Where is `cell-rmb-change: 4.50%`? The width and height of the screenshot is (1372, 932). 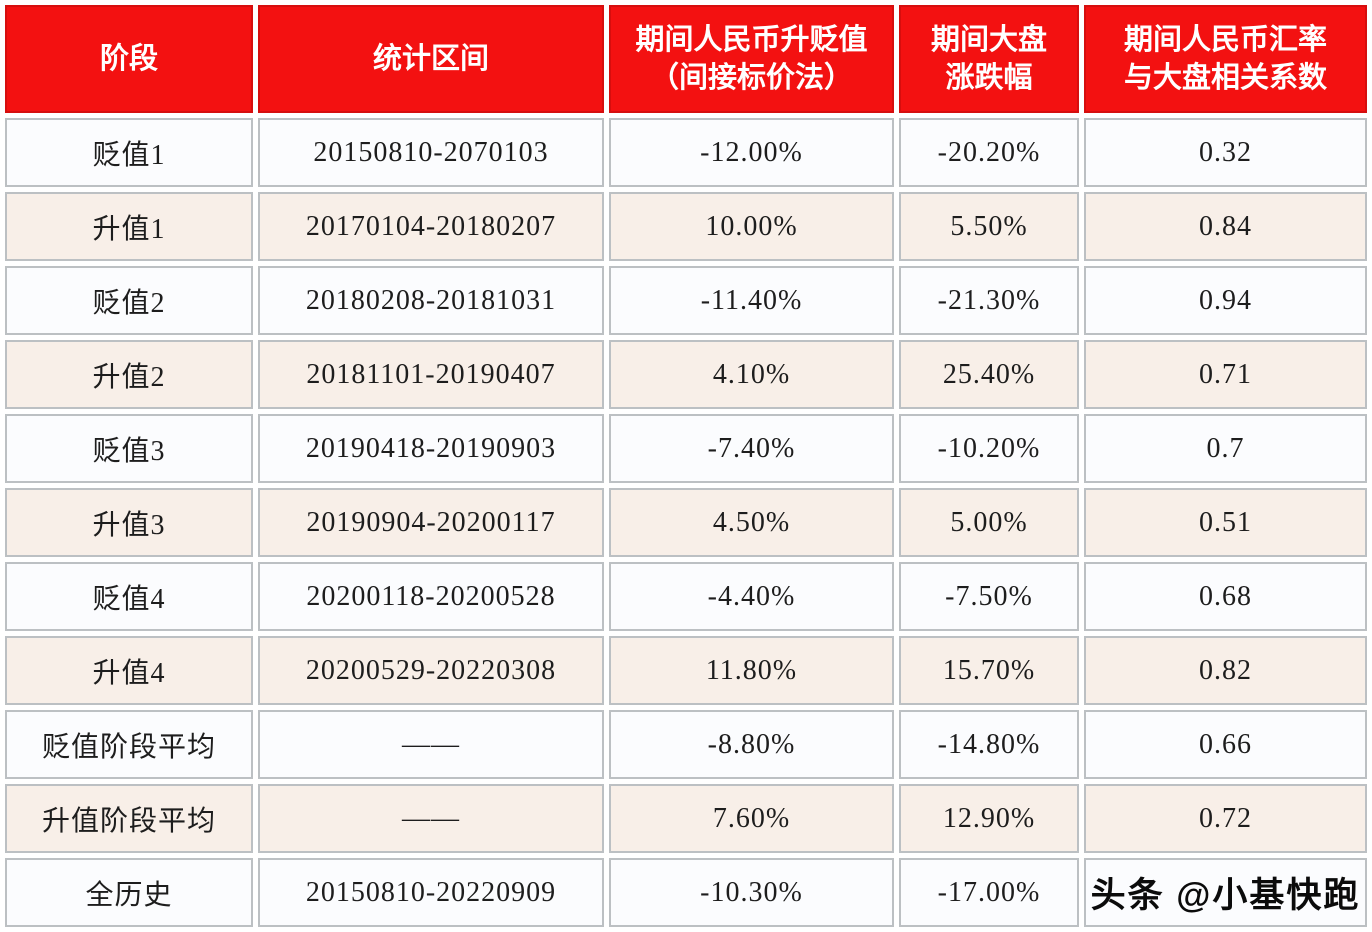
cell-rmb-change: 4.50% is located at coordinates (751, 522).